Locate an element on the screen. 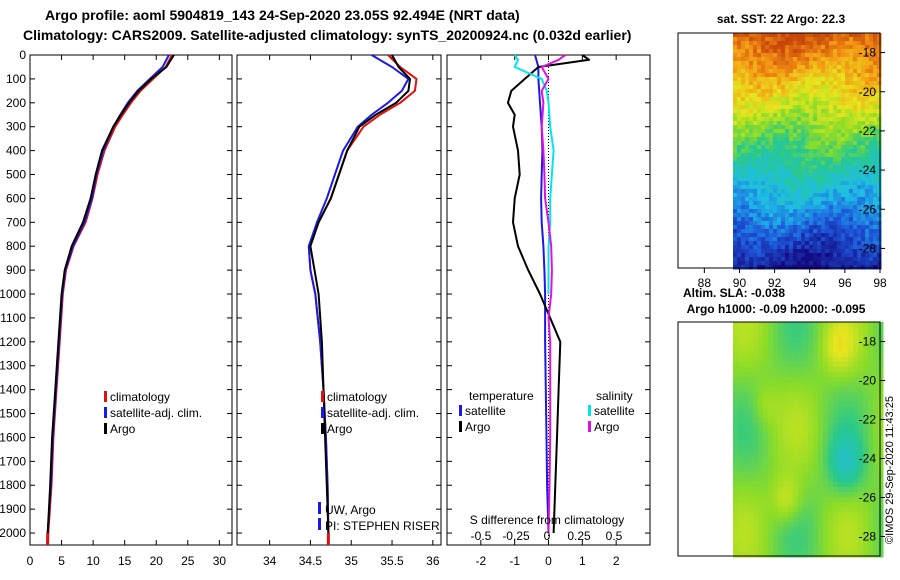 Image resolution: width=900 pixels, height=580 pixels. x-tick-label: 5 is located at coordinates (61, 561).